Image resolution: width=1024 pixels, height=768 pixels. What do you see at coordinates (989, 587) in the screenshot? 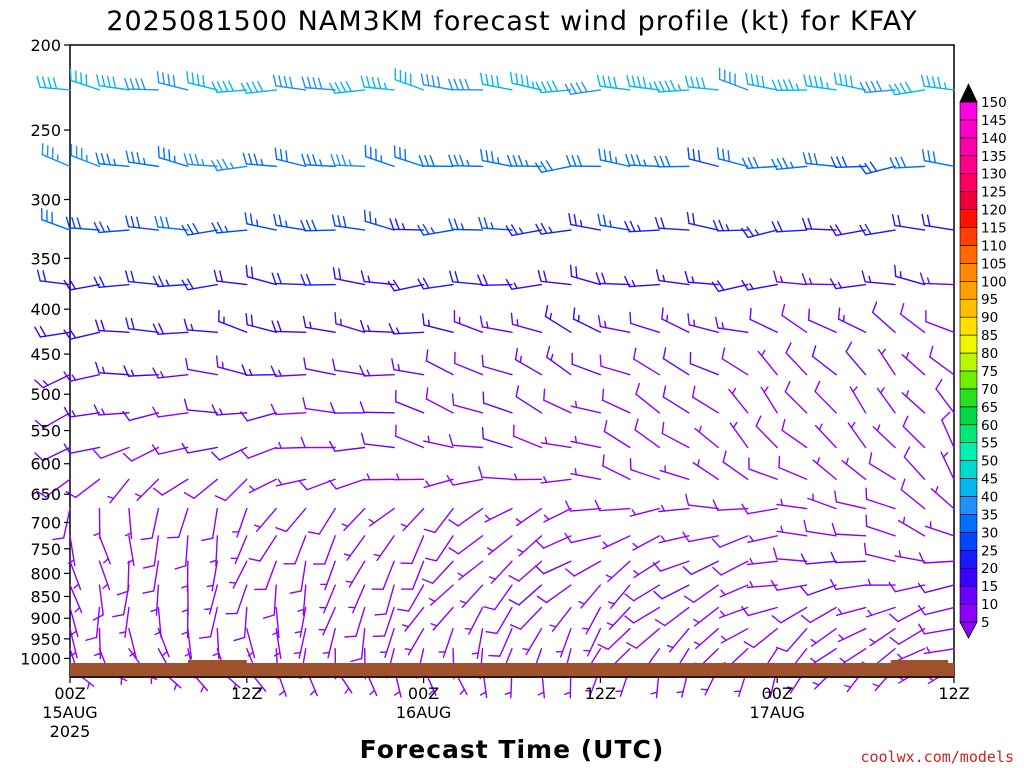
I see `colorbar-label: 15` at bounding box center [989, 587].